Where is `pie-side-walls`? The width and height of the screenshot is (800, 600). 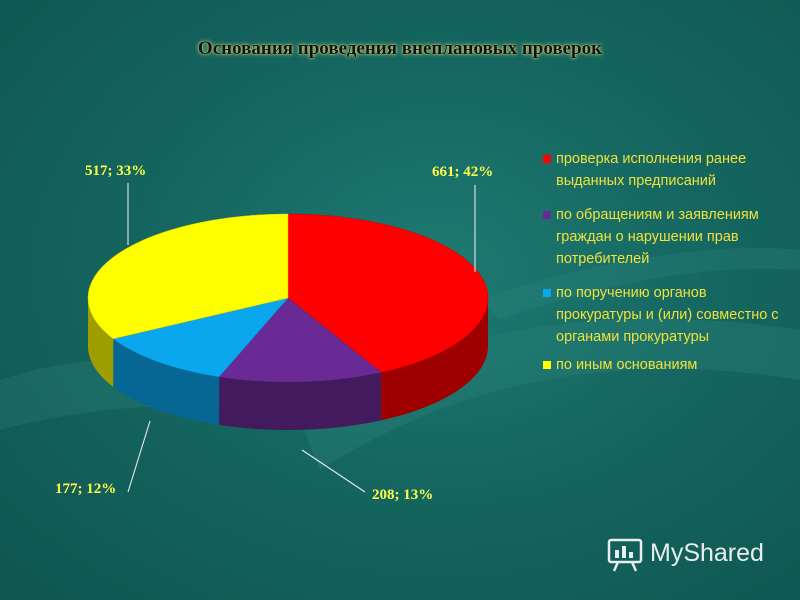 pie-side-walls is located at coordinates (288, 364).